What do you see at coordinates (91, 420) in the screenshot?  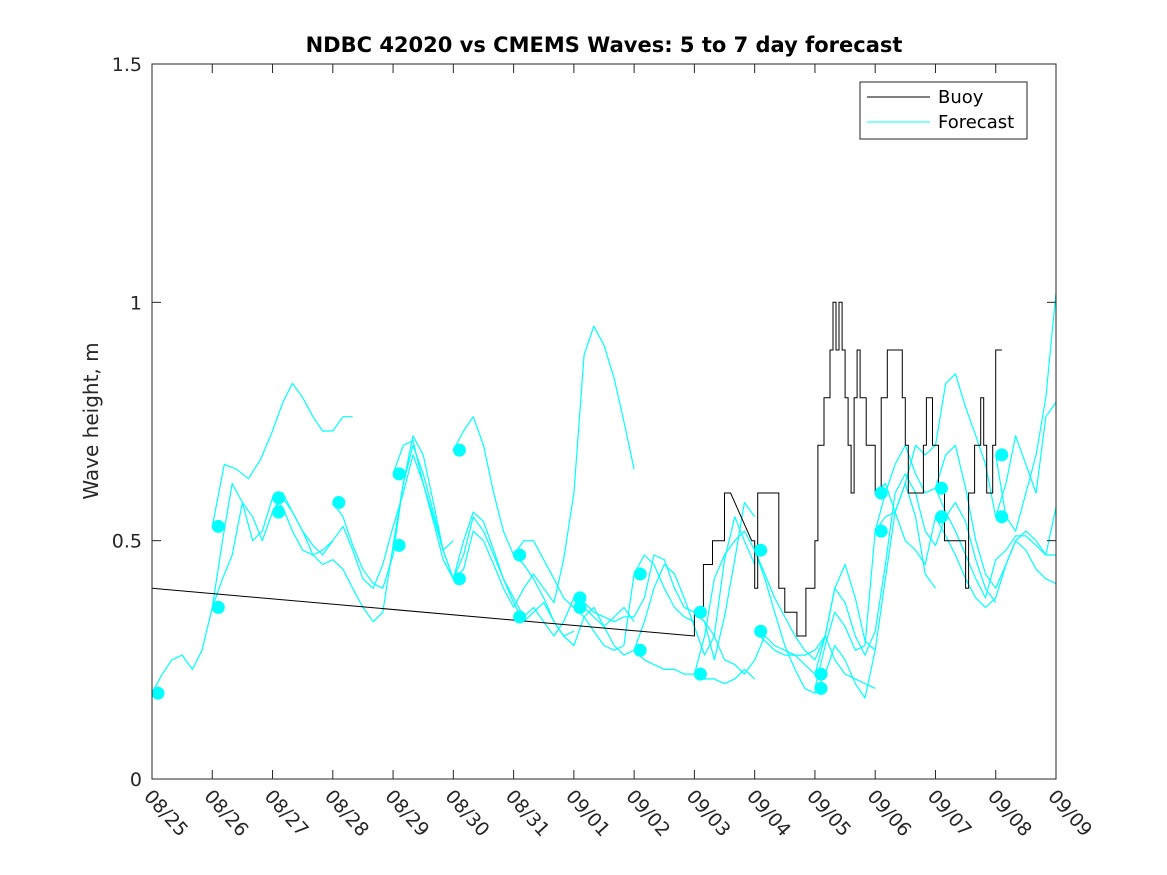 I see `y-axis-label: Wave height, m` at bounding box center [91, 420].